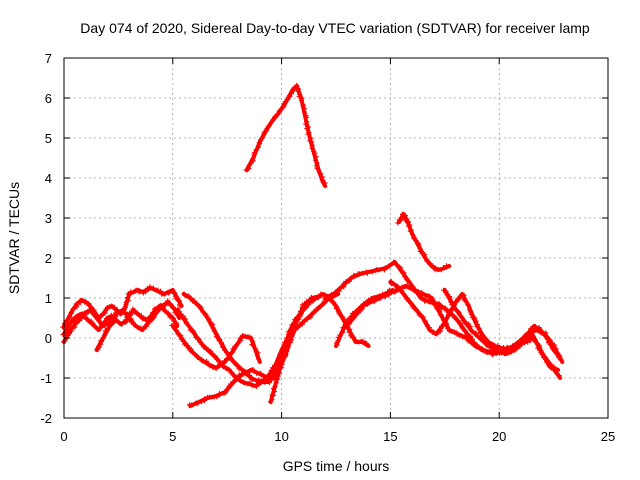 The height and width of the screenshot is (480, 640). I want to click on series-s10, so click(285, 135).